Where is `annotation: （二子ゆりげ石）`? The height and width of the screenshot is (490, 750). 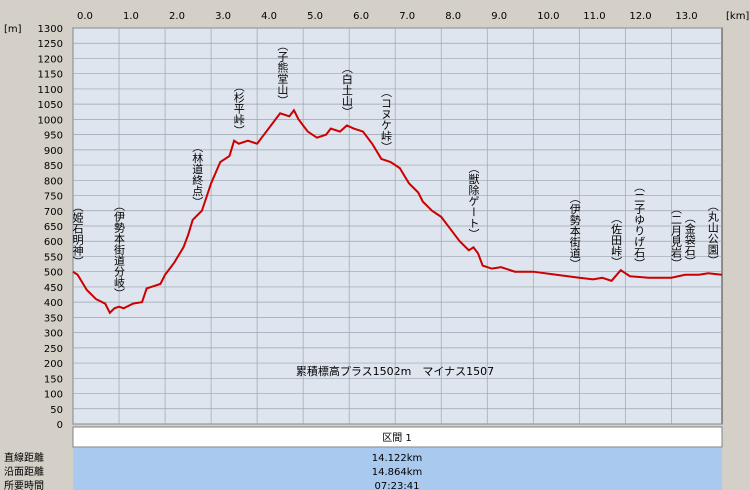
annotation: （二子ゆりげ石） is located at coordinates (639, 225).